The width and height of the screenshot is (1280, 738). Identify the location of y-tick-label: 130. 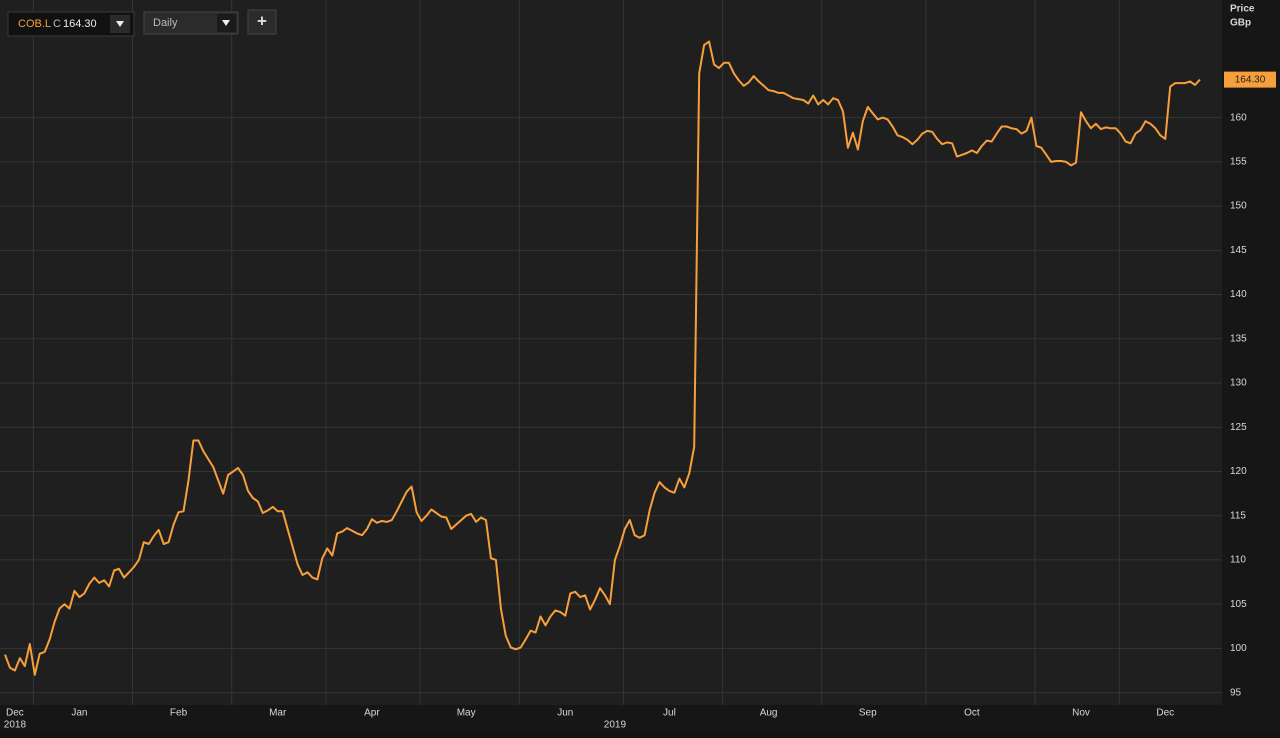
(1238, 383).